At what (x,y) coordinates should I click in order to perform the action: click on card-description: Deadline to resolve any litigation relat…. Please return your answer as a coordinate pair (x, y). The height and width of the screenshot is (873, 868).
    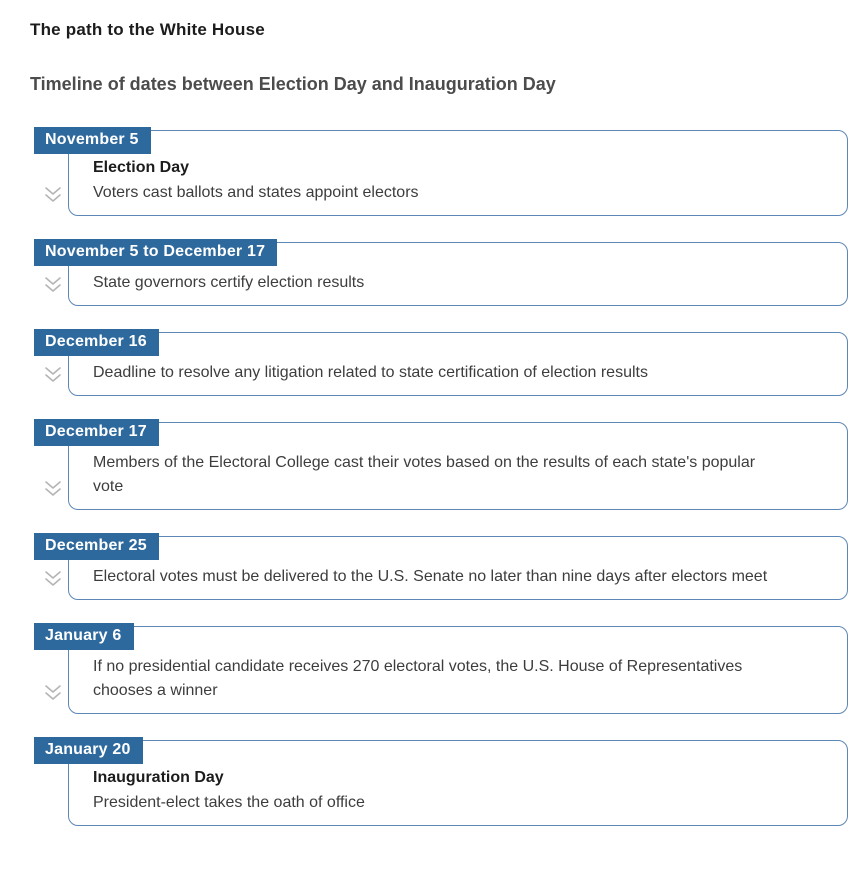
    Looking at the image, I should click on (370, 372).